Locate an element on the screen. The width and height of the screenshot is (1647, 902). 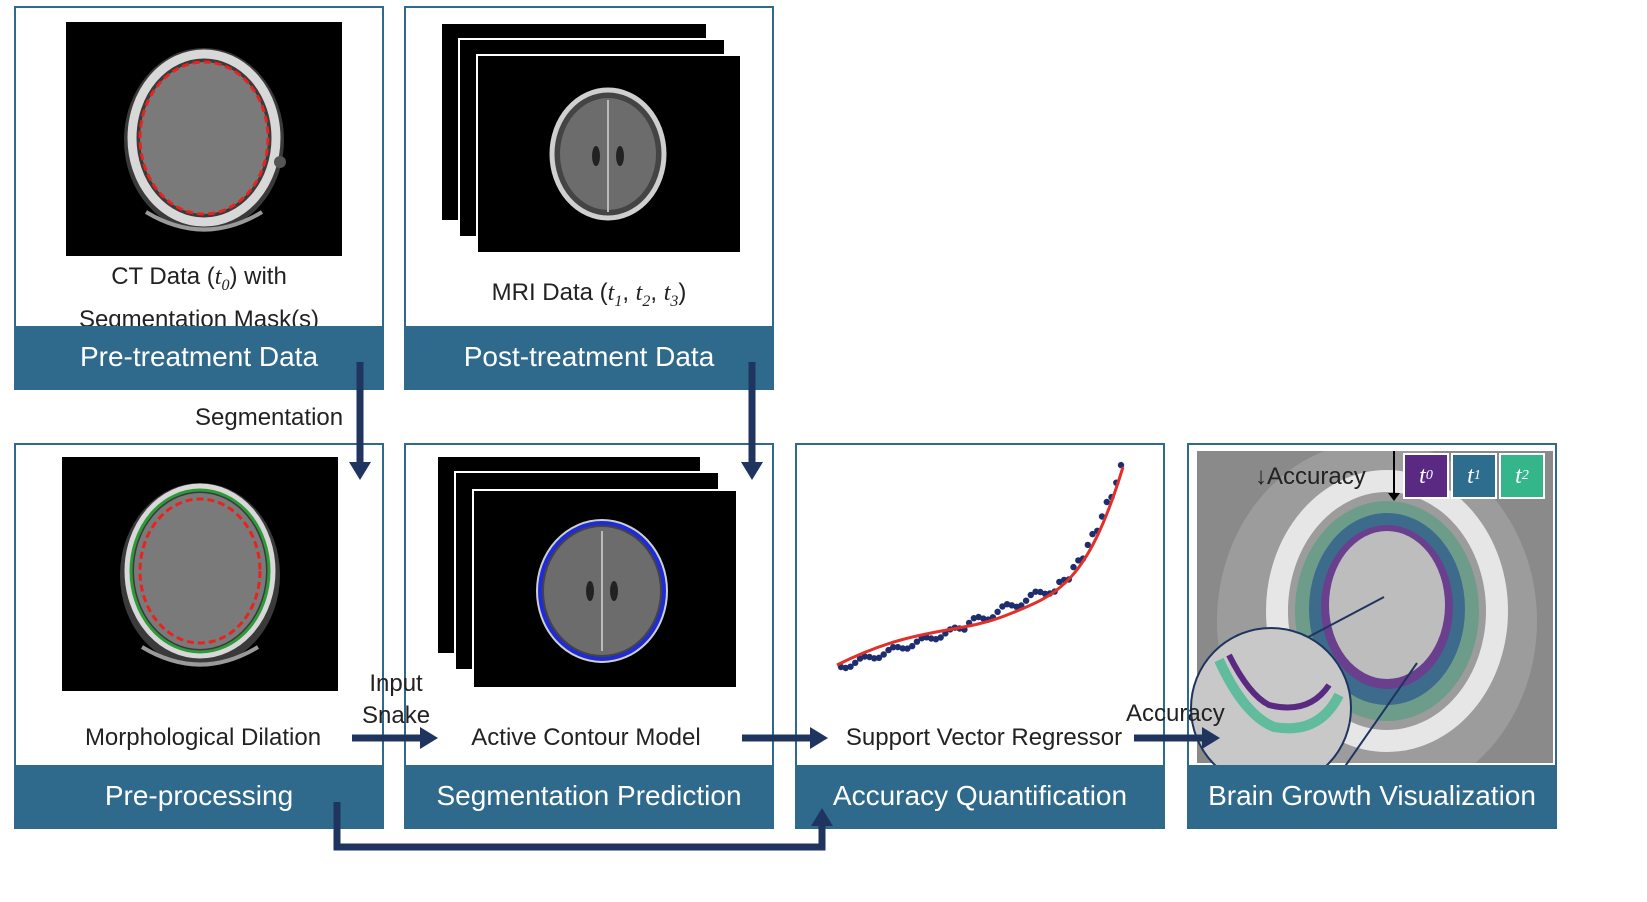
svr-caption: Support Vector Regressor is located at coordinates (984, 737).